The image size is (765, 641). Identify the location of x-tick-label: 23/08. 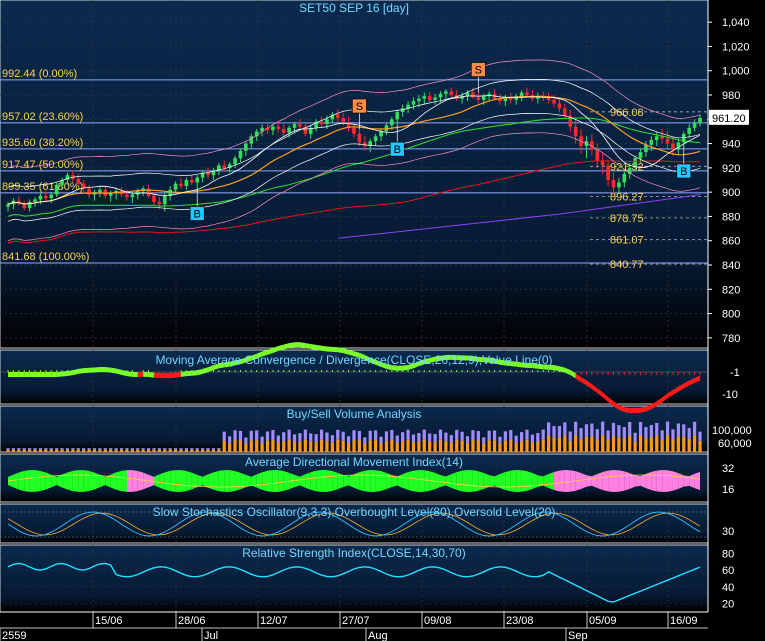
(520, 621).